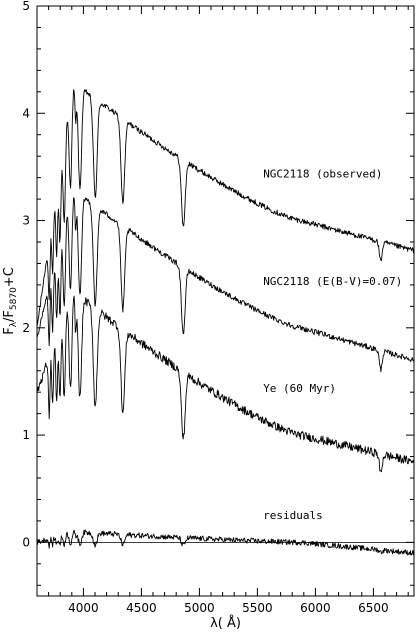 This screenshot has height=638, width=420. I want to click on y-tick-label: 0, so click(26, 542).